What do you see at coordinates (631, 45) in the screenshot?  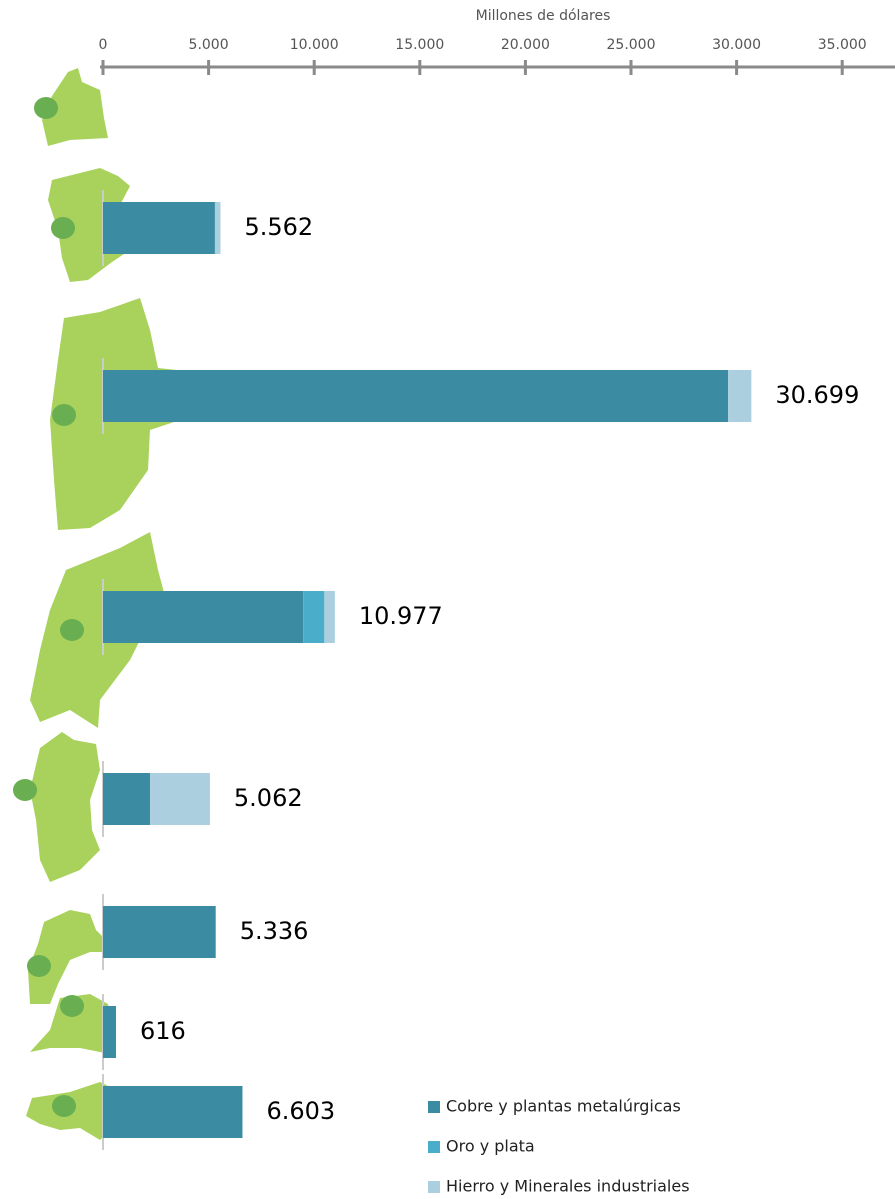 I see `x-tick-label: 25.000` at bounding box center [631, 45].